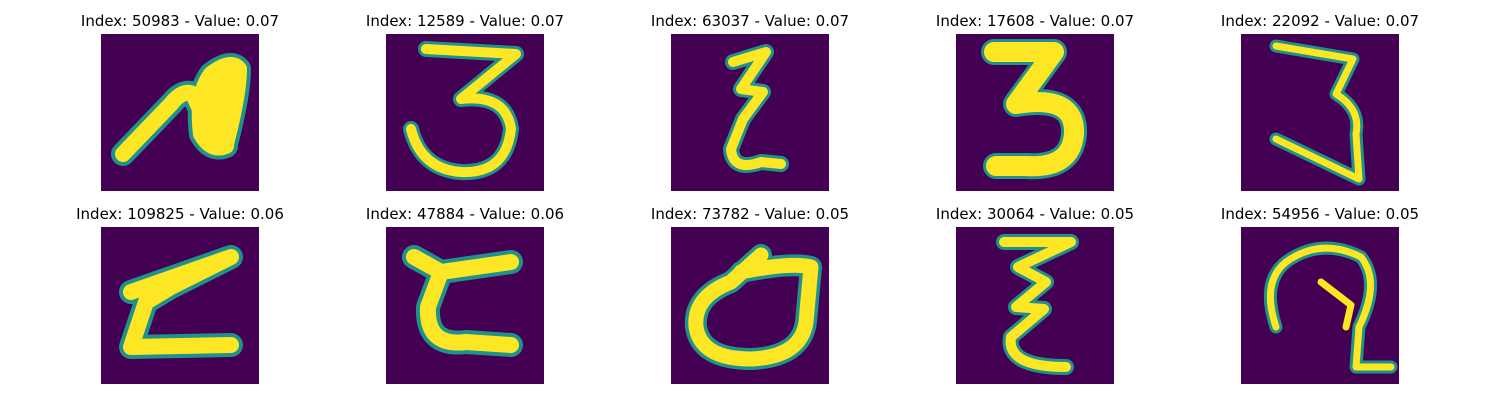  What do you see at coordinates (465, 112) in the screenshot?
I see `digit-image-3-open` at bounding box center [465, 112].